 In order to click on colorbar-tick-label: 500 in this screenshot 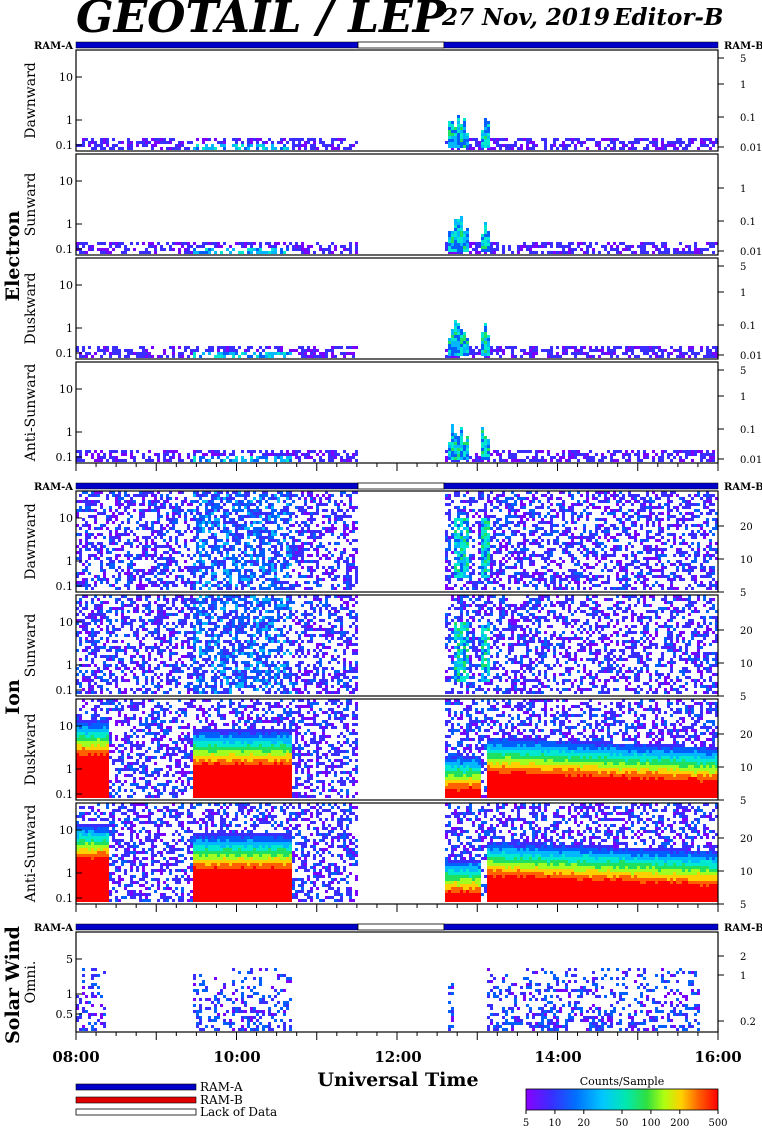, I will do `click(717, 1123)`.